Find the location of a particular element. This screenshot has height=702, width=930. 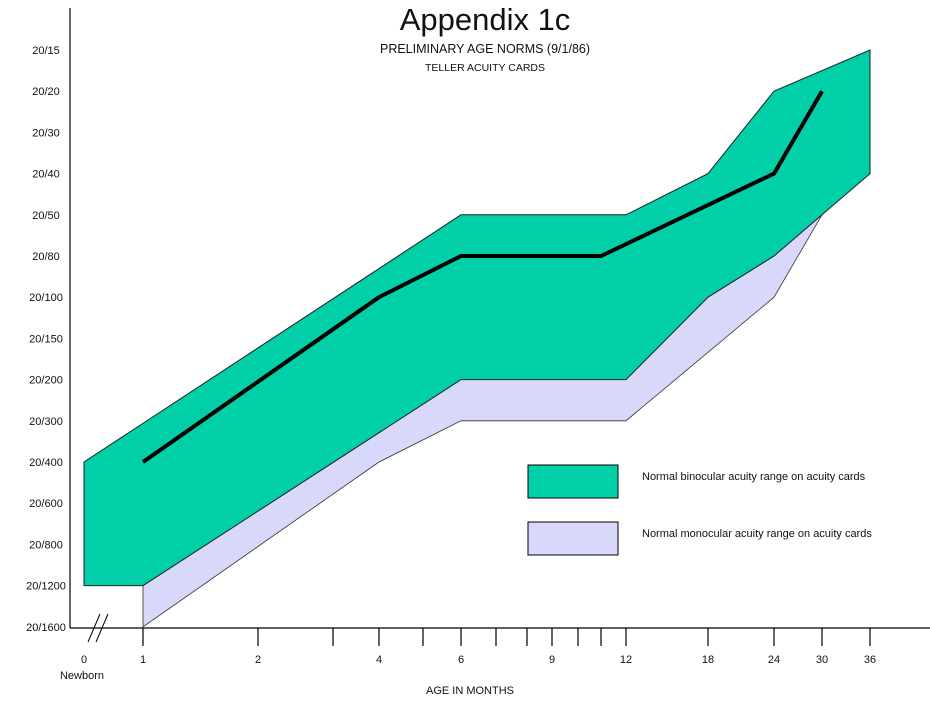

y-tick-label: 20/30 is located at coordinates (46, 133).